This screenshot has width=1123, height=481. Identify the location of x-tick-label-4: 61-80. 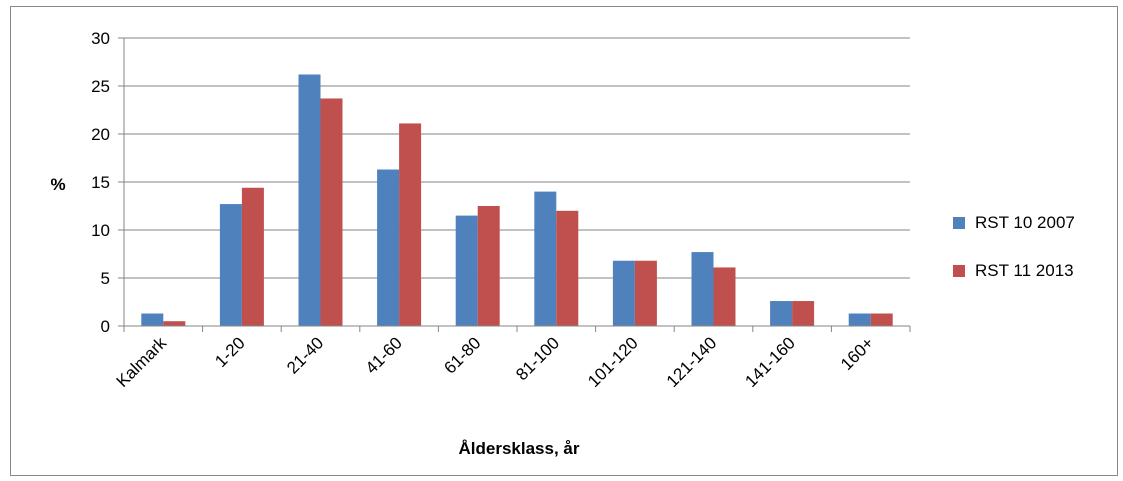
(462, 355).